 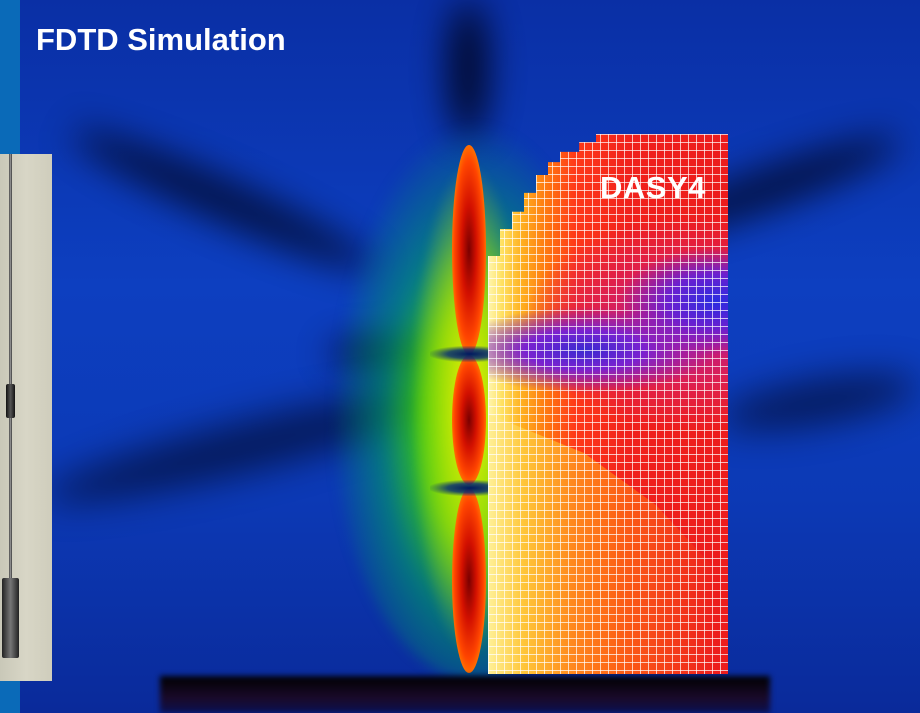 I want to click on ground-plane, so click(x=465, y=694).